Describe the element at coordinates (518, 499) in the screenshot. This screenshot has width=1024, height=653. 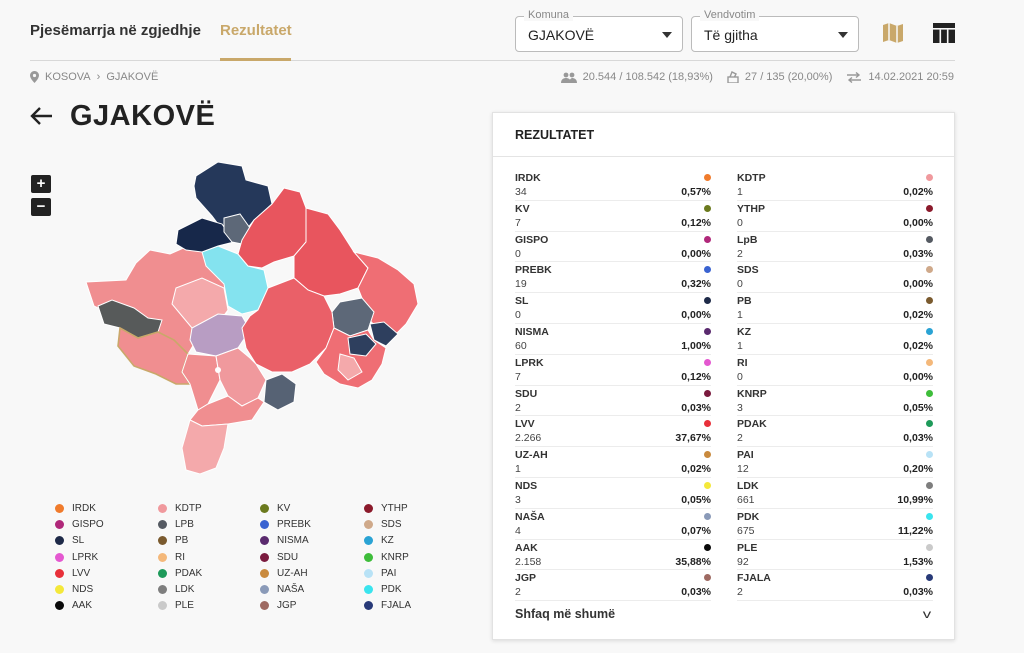
I see `result-votes: 3` at that location.